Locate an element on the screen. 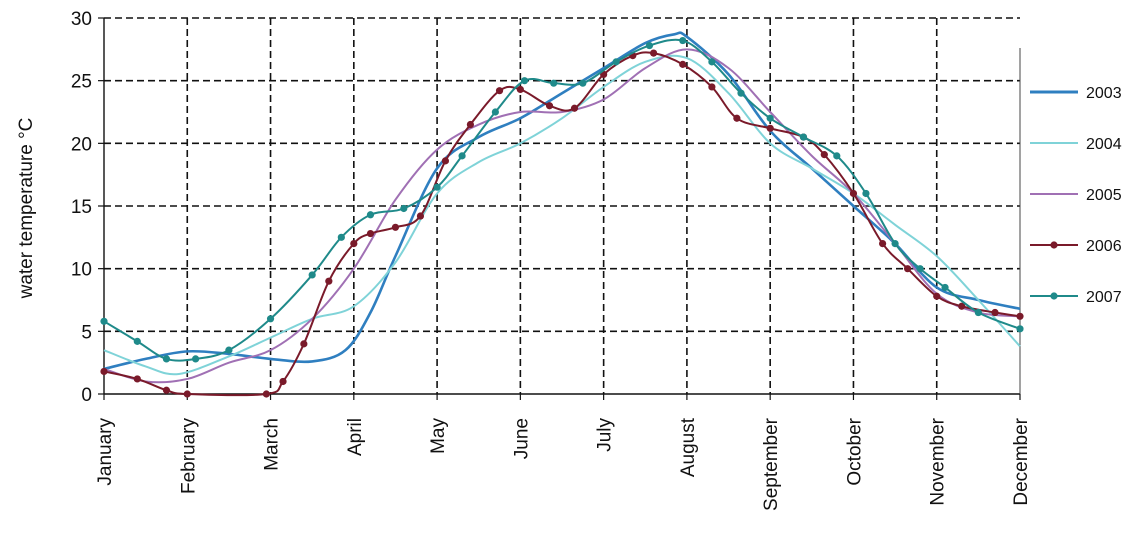 The width and height of the screenshot is (1136, 540). x-tick-label-august: August is located at coordinates (688, 447).